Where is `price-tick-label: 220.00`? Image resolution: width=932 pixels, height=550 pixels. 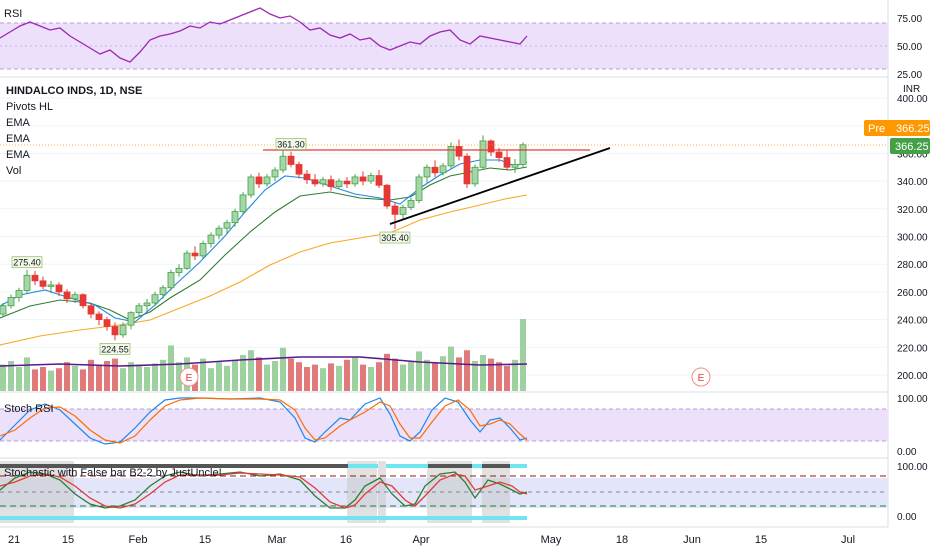 price-tick-label: 220.00 is located at coordinates (912, 348).